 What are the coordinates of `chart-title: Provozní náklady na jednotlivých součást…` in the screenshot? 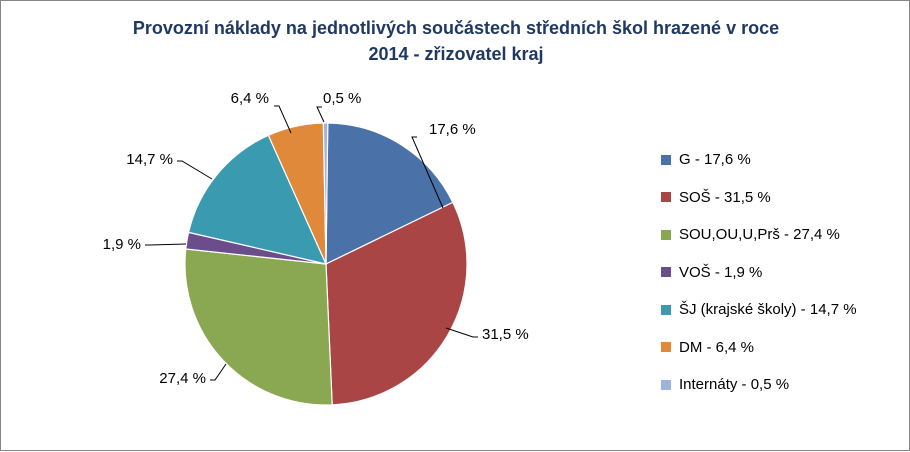 It's located at (455, 41).